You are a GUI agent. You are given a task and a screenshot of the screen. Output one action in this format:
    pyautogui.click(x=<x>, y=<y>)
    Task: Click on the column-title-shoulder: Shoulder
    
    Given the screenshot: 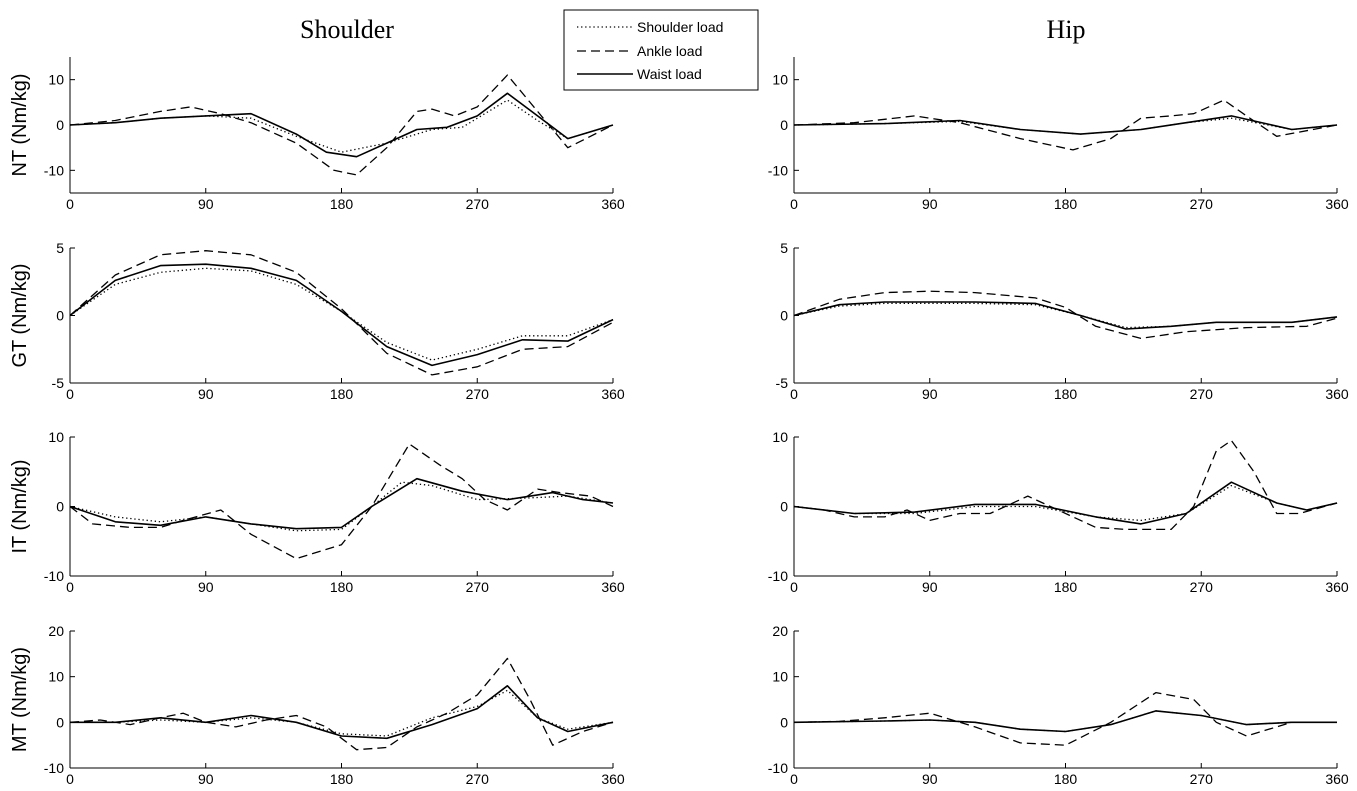 What is the action you would take?
    pyautogui.click(x=347, y=29)
    